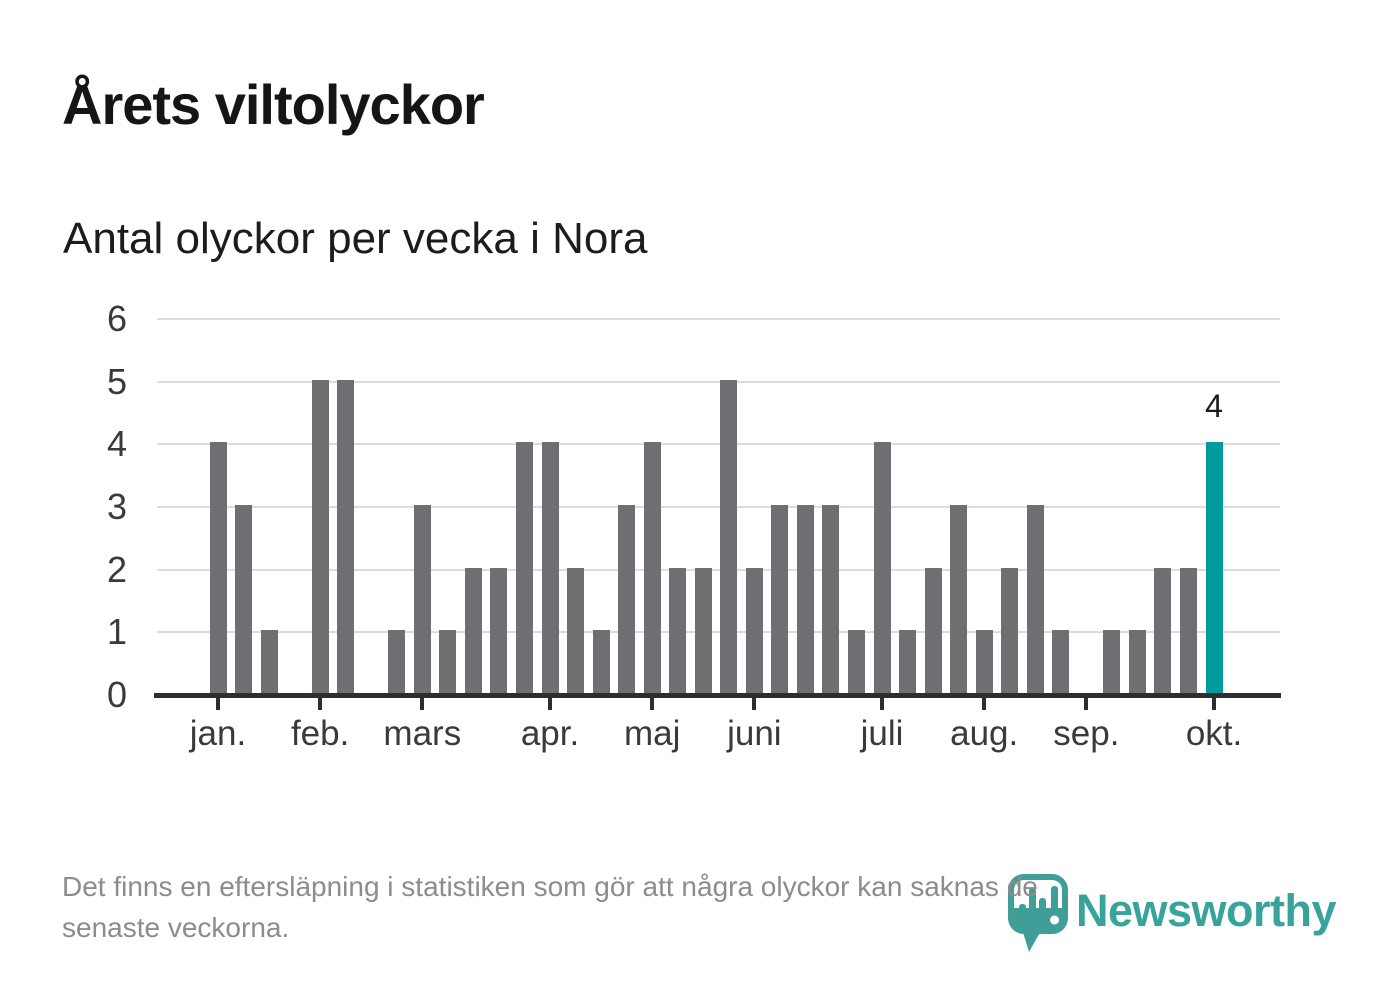 The image size is (1382, 999). What do you see at coordinates (116, 444) in the screenshot?
I see `y-axis-label-4: 4` at bounding box center [116, 444].